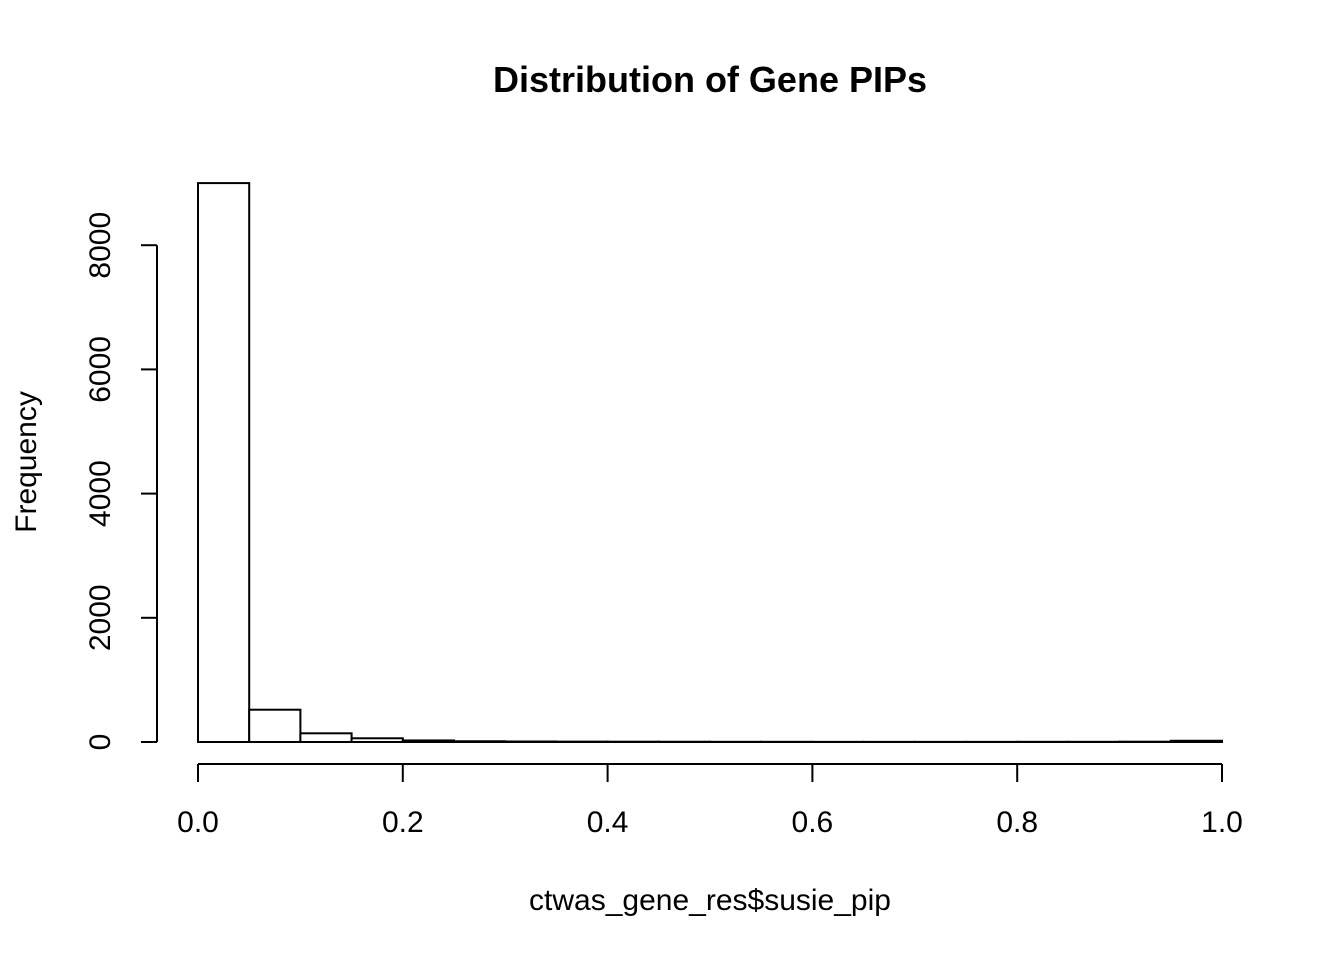 This screenshot has width=1344, height=960. Describe the element at coordinates (100, 369) in the screenshot. I see `y-tick-label: 6000` at that location.